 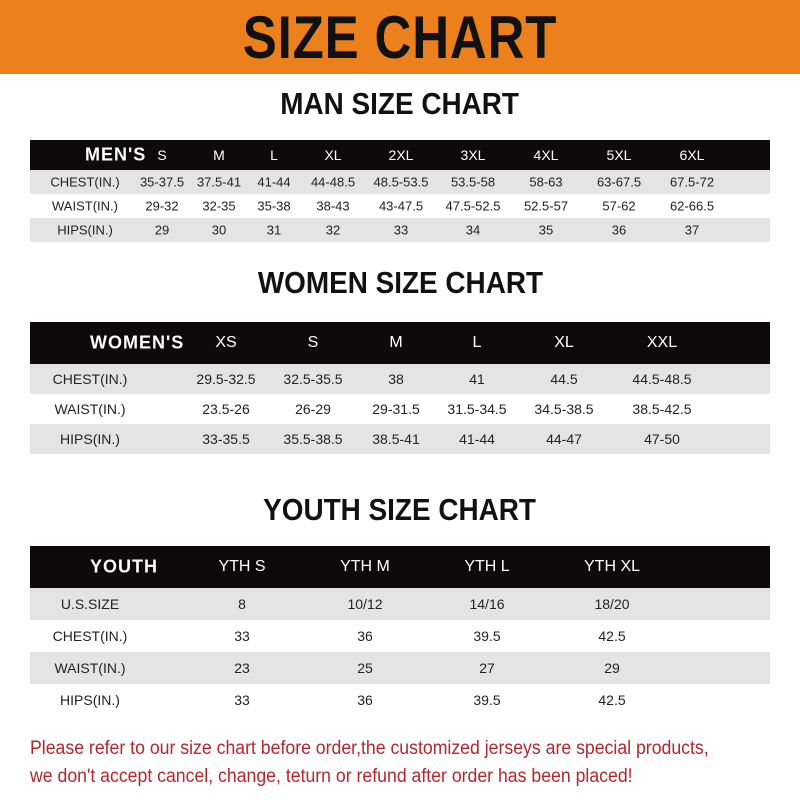 I want to click on size-cell: 4XL, so click(x=546, y=155).